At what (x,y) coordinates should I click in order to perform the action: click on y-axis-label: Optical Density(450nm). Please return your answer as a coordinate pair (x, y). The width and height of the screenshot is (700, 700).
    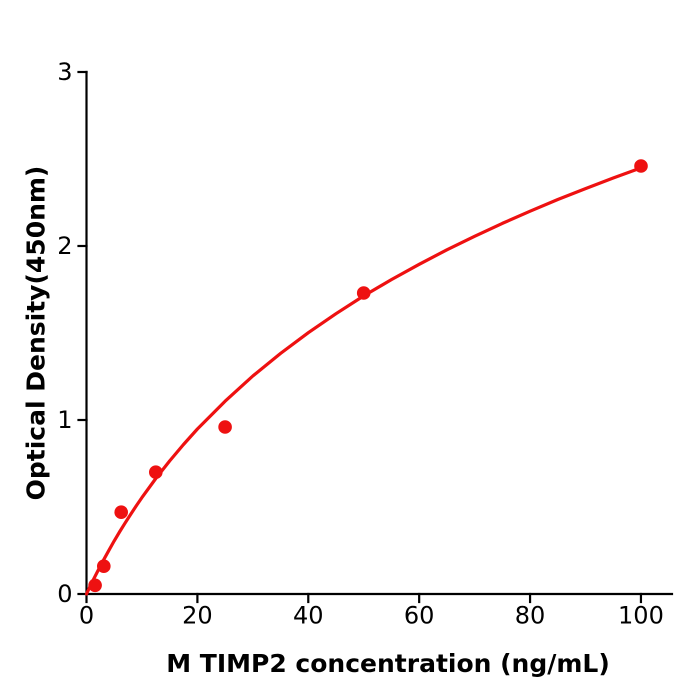
    Looking at the image, I should click on (36, 333).